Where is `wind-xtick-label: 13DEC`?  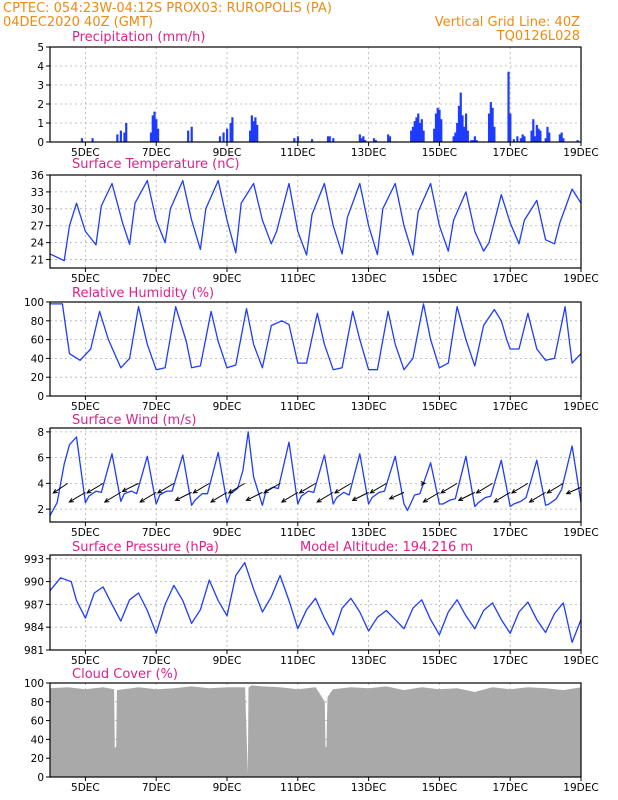 wind-xtick-label: 13DEC is located at coordinates (368, 533).